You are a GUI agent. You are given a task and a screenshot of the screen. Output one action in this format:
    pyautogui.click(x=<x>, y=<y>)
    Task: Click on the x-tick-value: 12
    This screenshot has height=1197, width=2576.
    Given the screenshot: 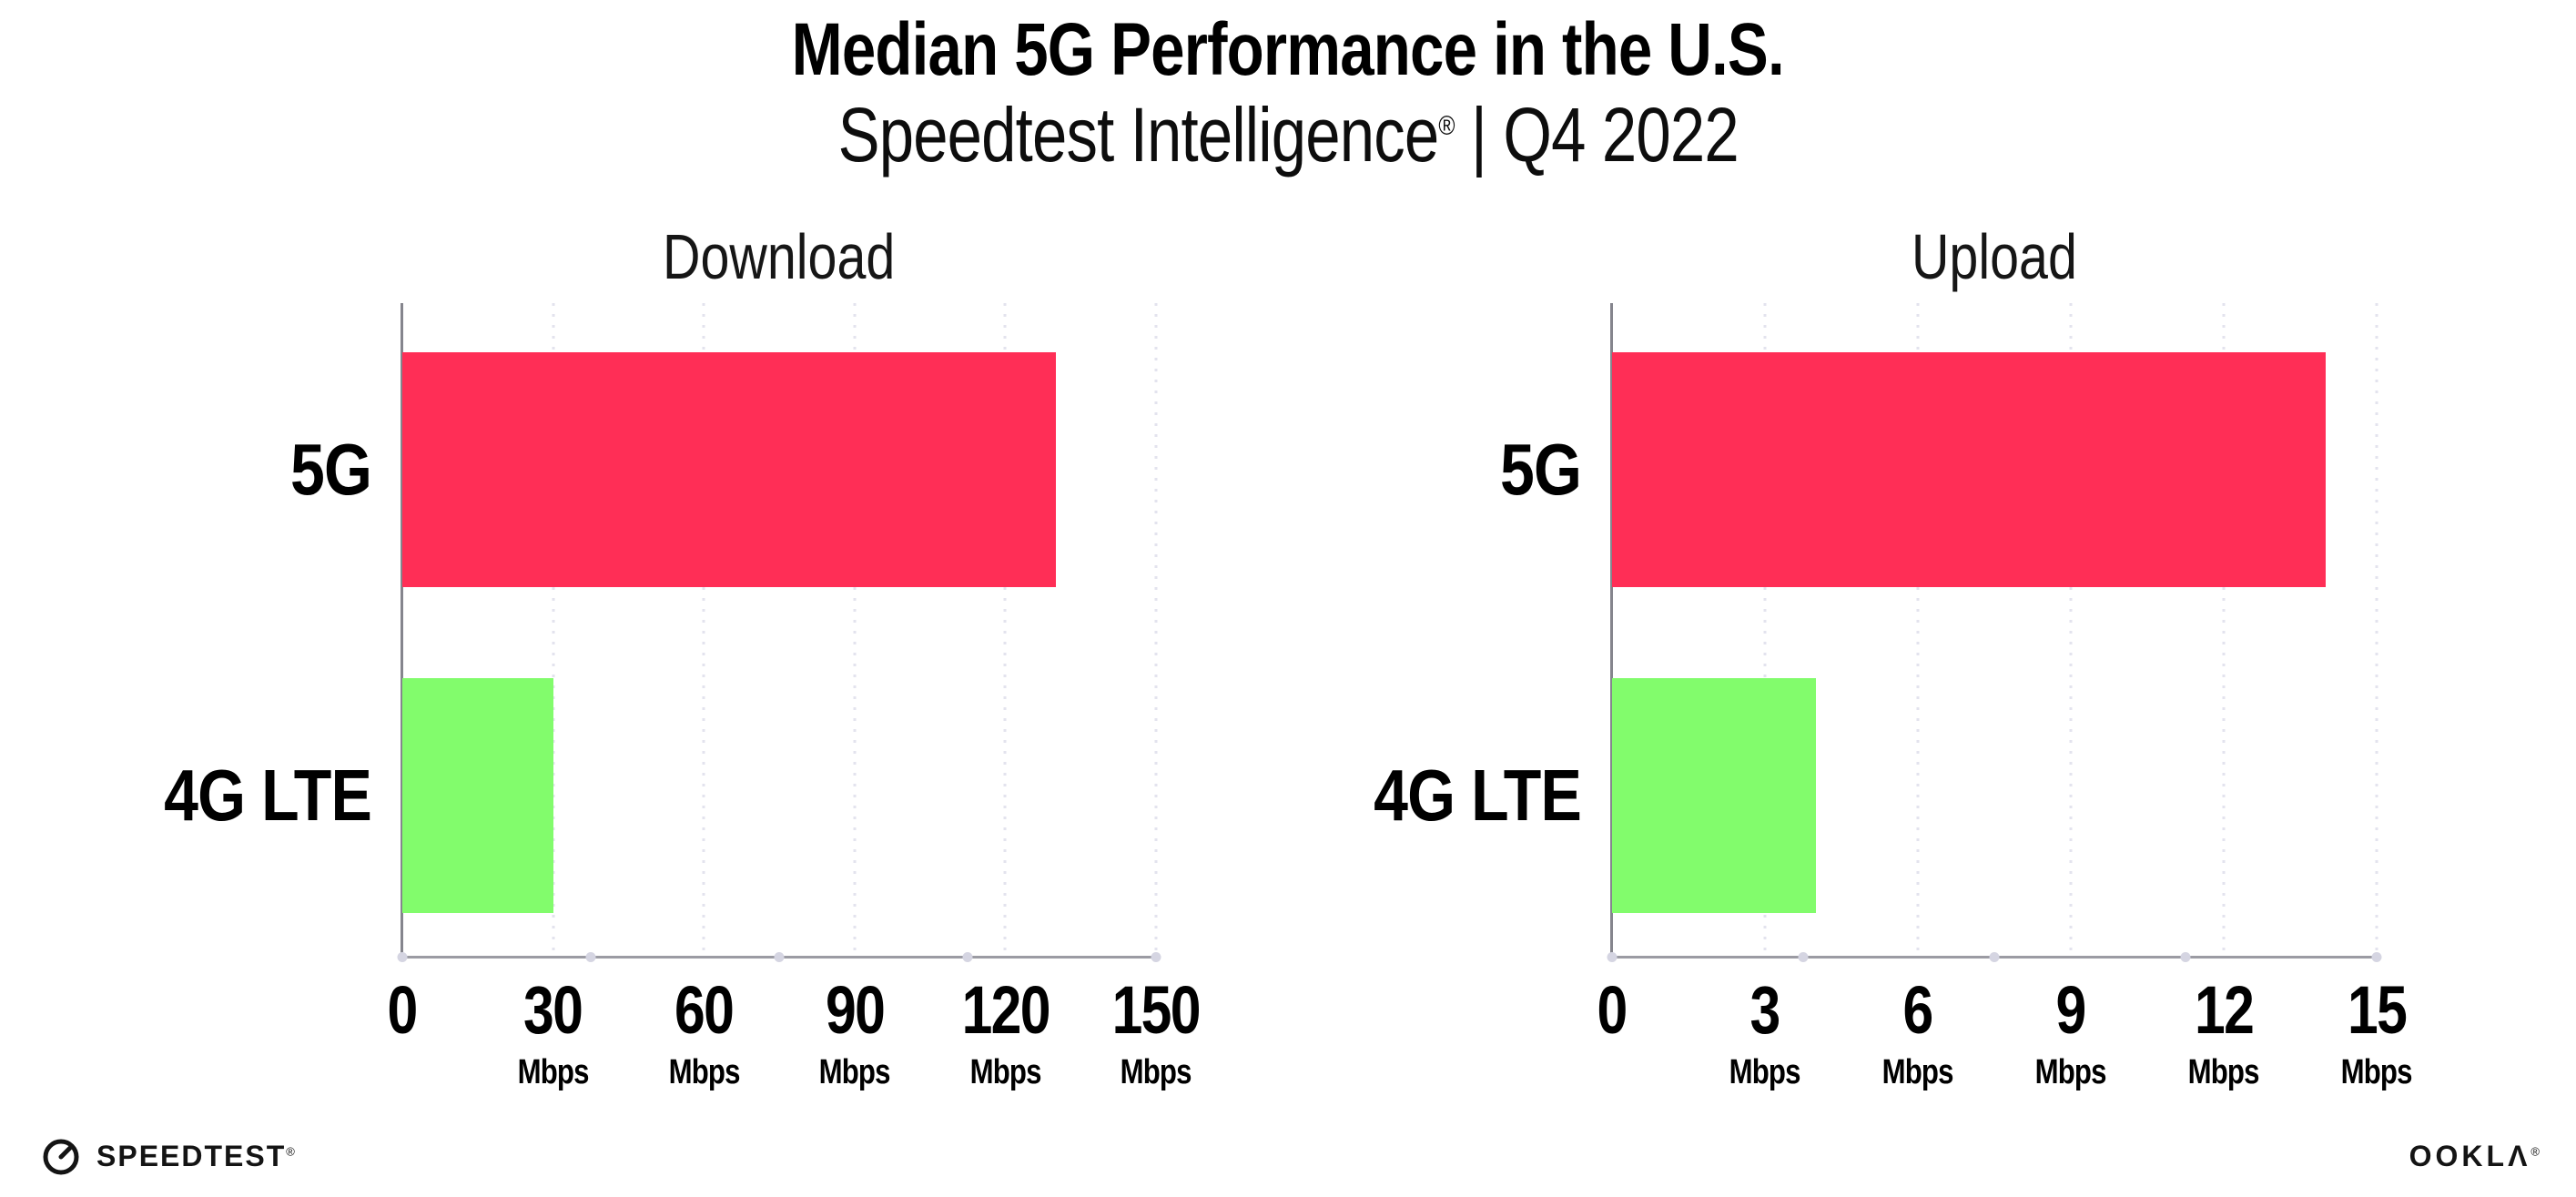 What is the action you would take?
    pyautogui.click(x=2224, y=1010)
    